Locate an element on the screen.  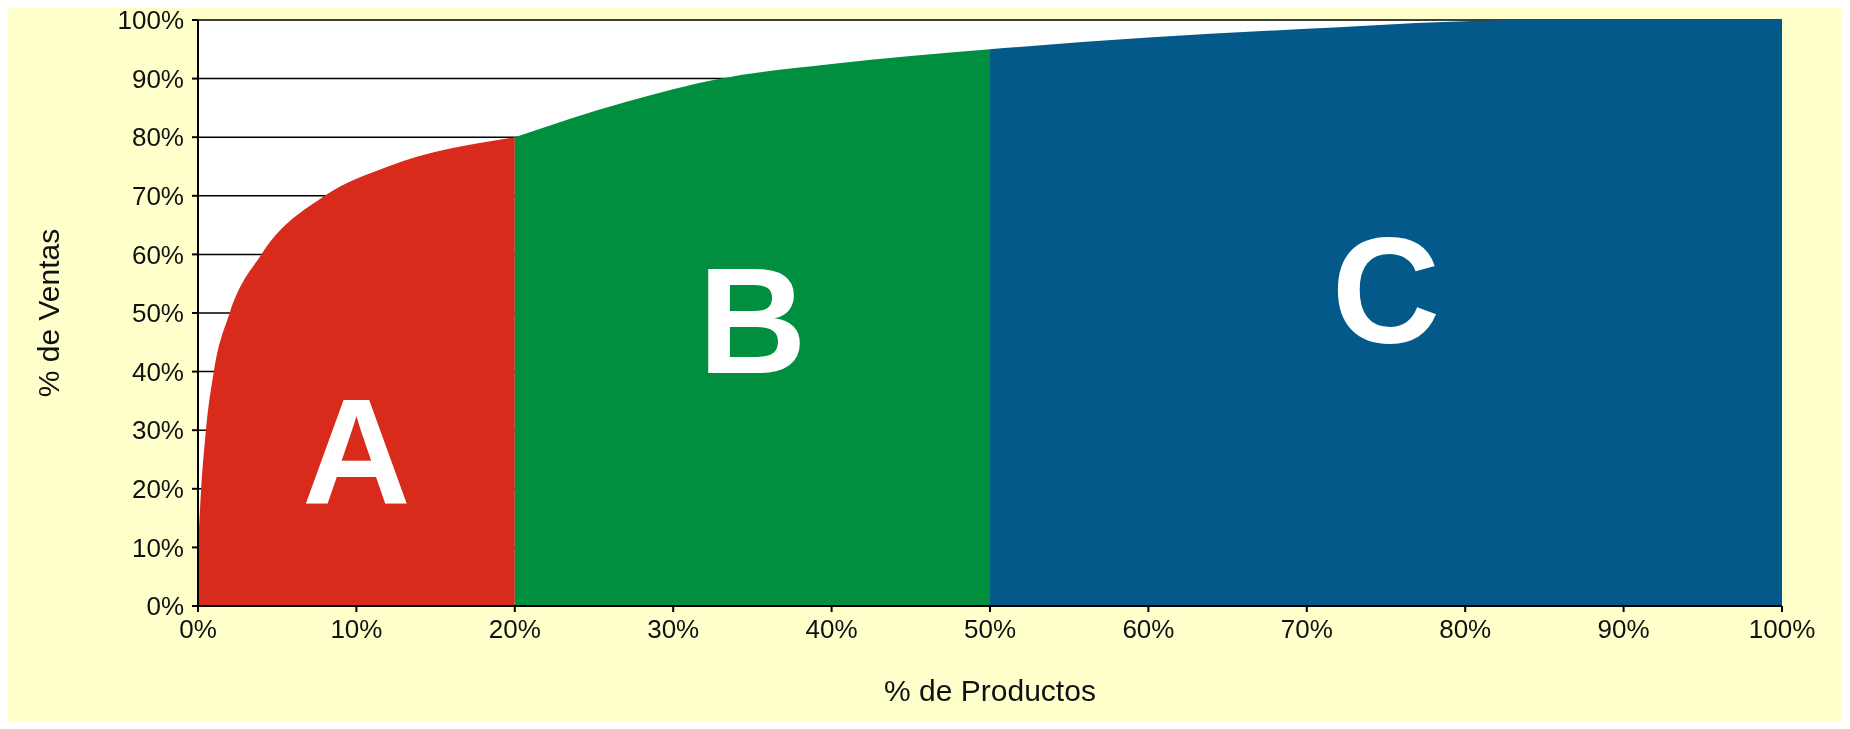
y-tick-label: 90% is located at coordinates (157, 78).